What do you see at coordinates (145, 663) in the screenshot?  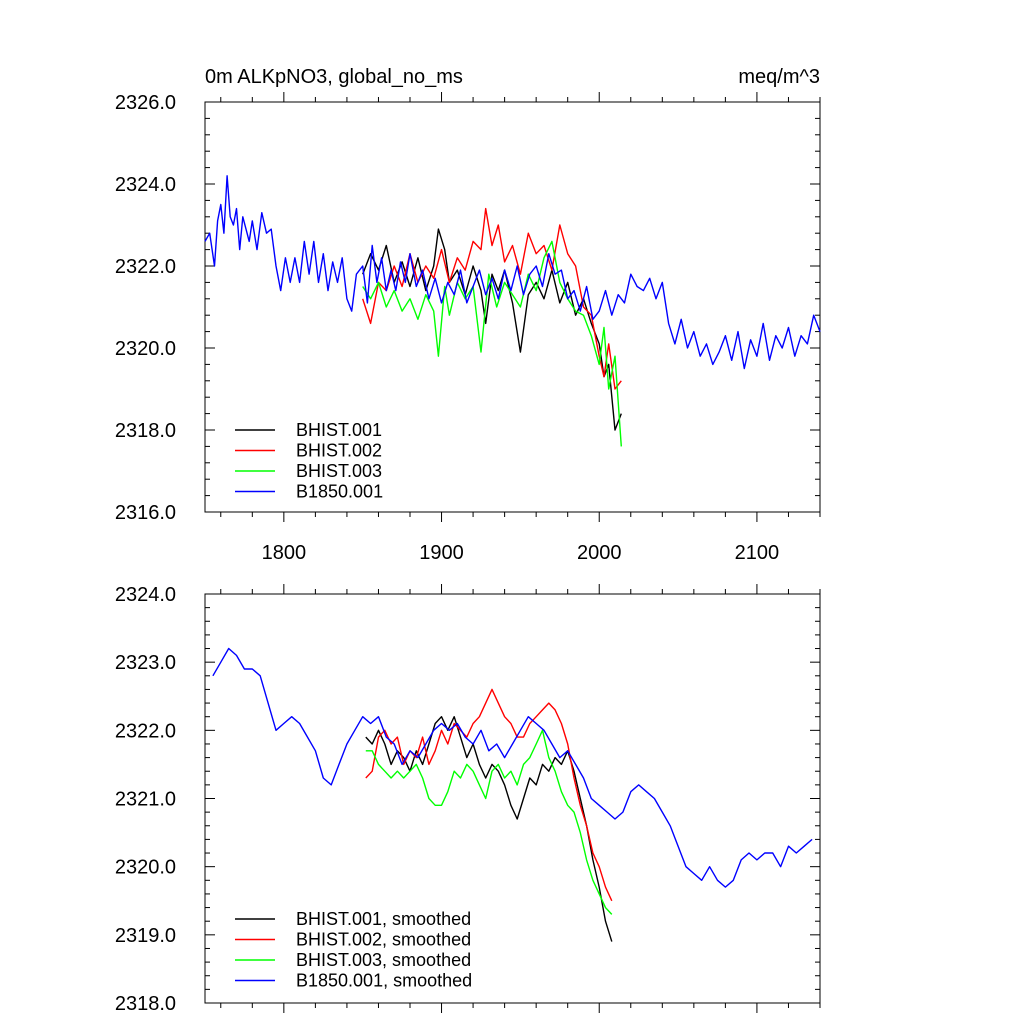 I see `y-tick-label: 2323.0` at bounding box center [145, 663].